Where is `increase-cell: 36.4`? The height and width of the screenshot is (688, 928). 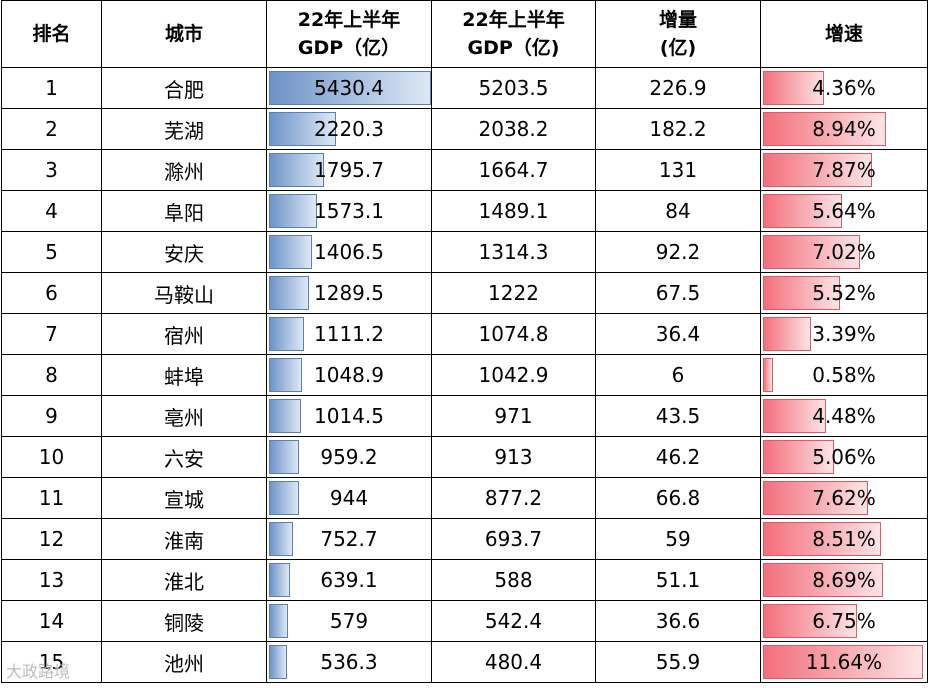
increase-cell: 36.4 is located at coordinates (678, 334).